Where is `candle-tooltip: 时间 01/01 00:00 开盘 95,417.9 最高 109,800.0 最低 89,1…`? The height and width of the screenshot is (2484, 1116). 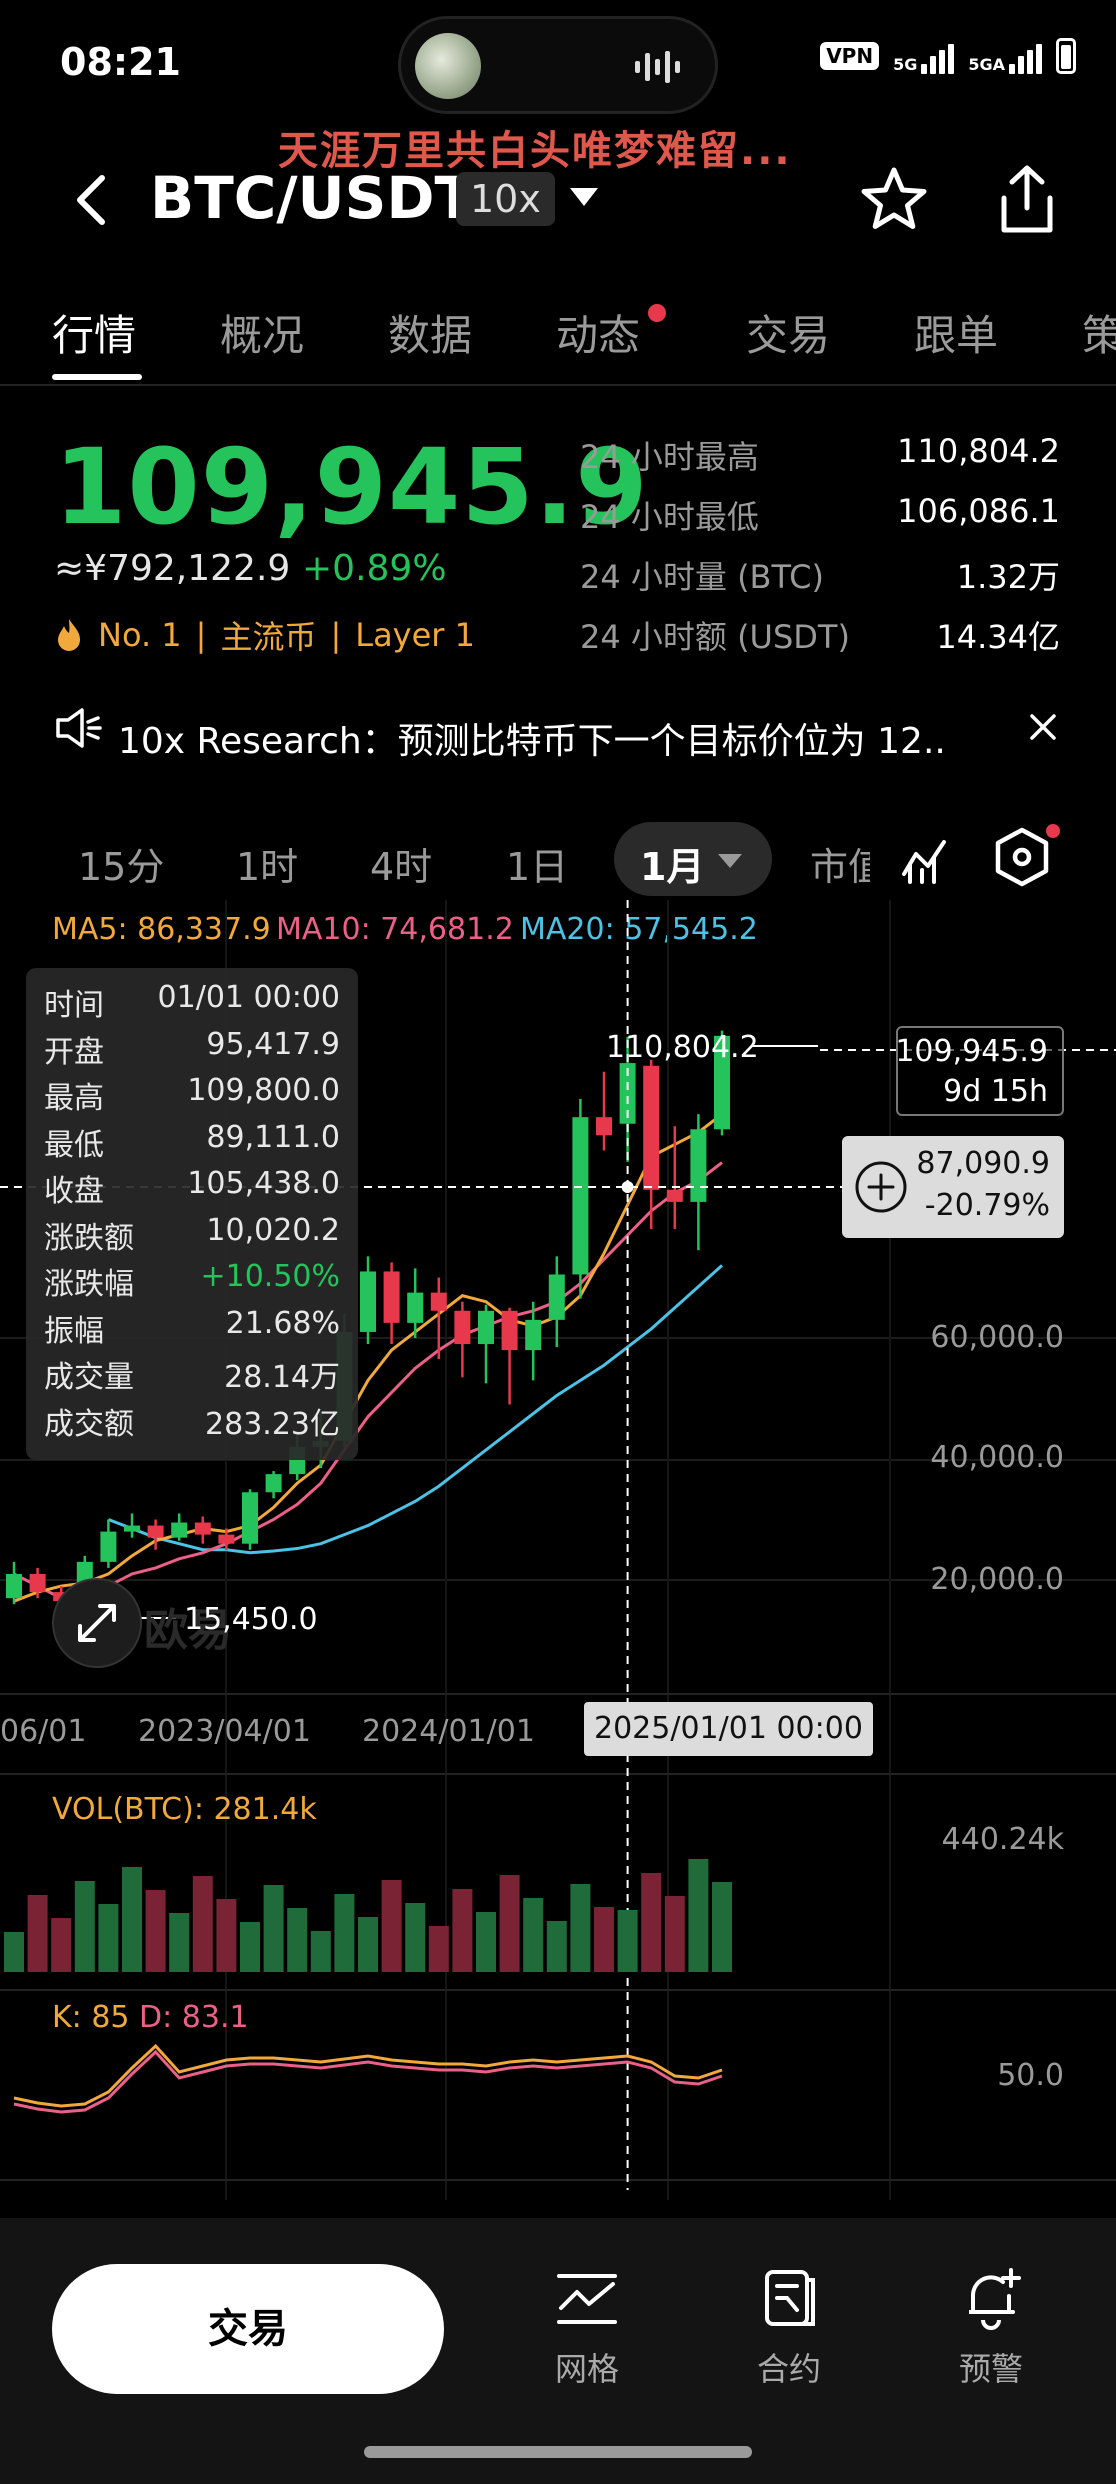
candle-tooltip: 时间 01/01 00:00 开盘 95,417.9 最高 109,800.0 最低 89,1… is located at coordinates (192, 1214).